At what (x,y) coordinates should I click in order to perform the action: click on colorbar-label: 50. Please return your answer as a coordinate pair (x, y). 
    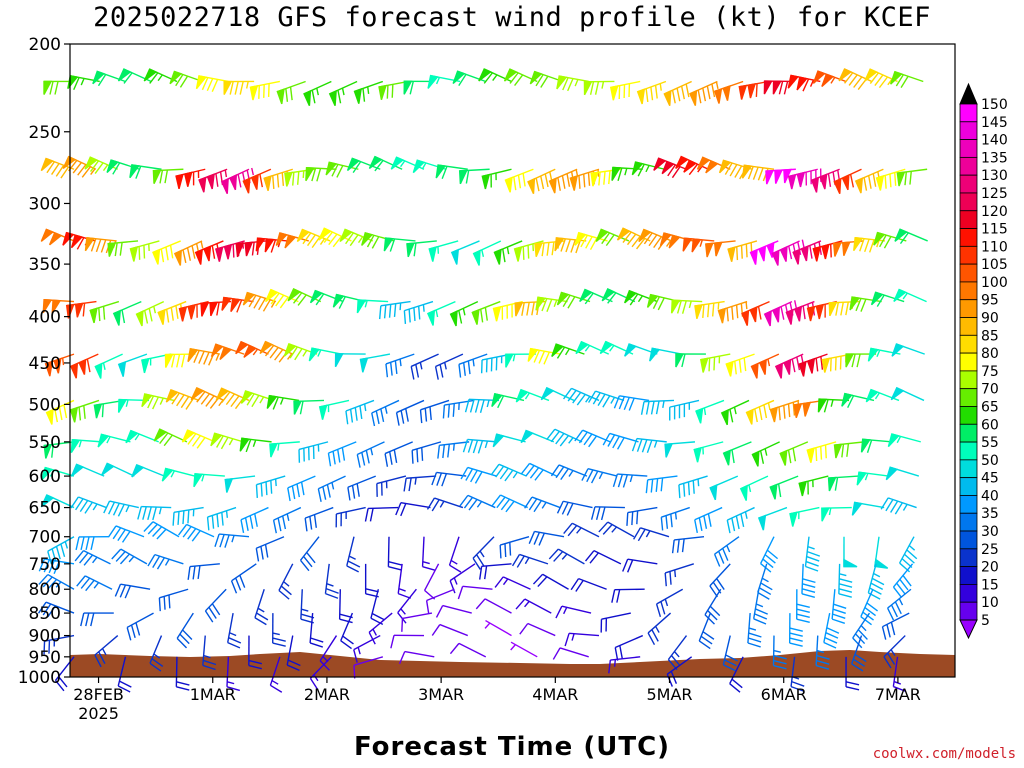
    Looking at the image, I should click on (990, 461).